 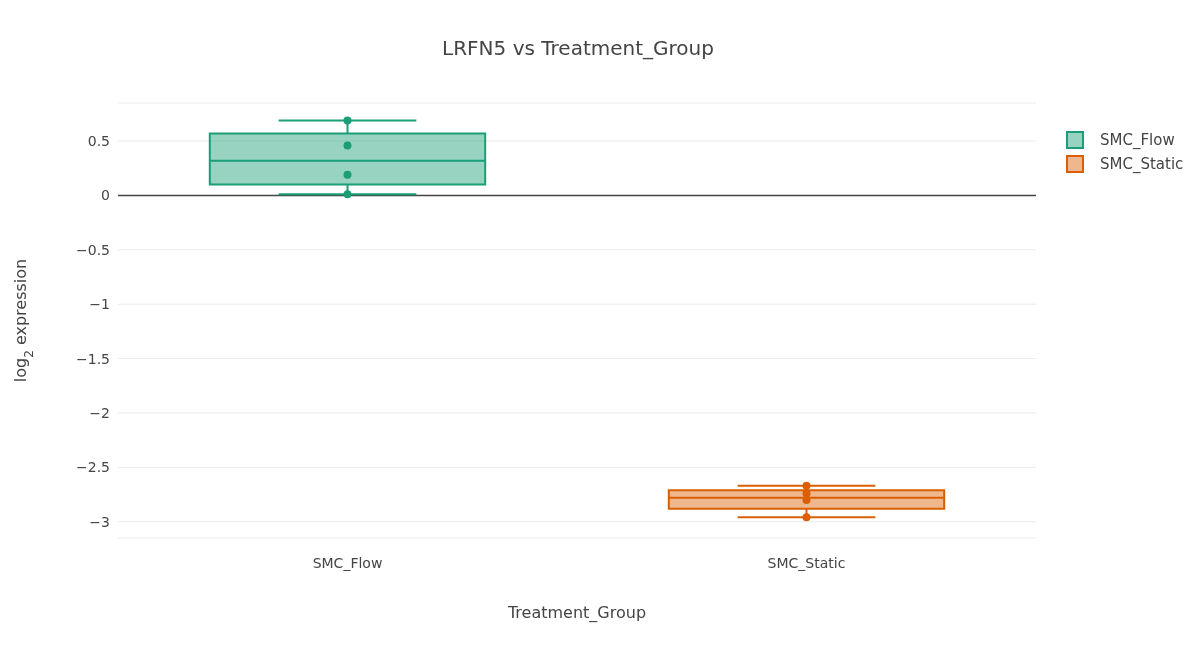 What do you see at coordinates (1137, 140) in the screenshot?
I see `legend-label: SMC_Flow` at bounding box center [1137, 140].